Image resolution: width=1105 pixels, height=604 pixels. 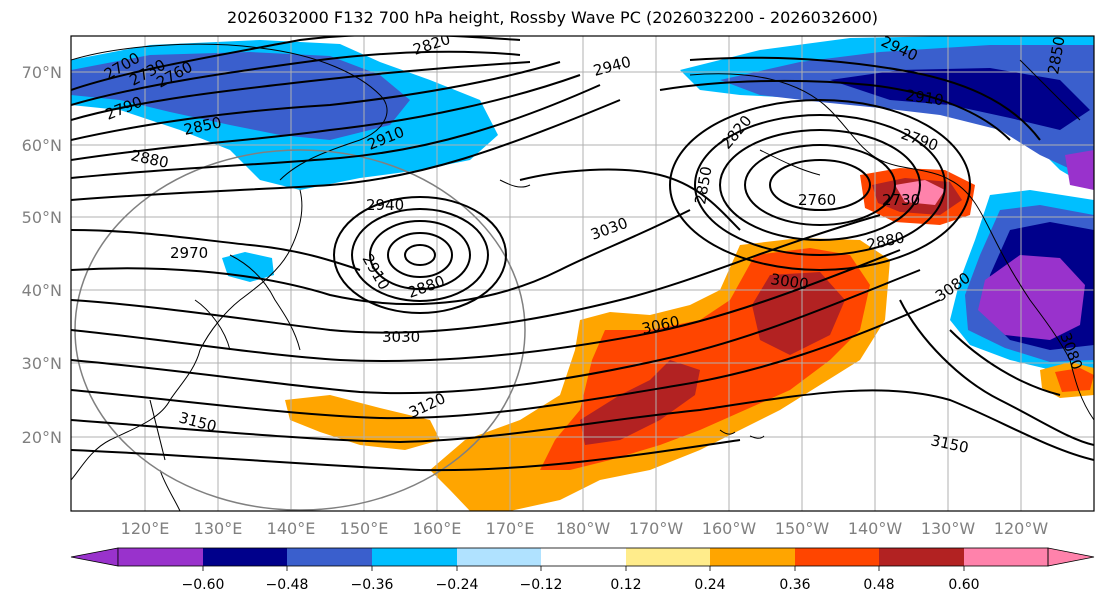 I want to click on latitude-ticks: 70°N 60°N 50°N 40°N 30°N 20°N, so click(x=42, y=255).